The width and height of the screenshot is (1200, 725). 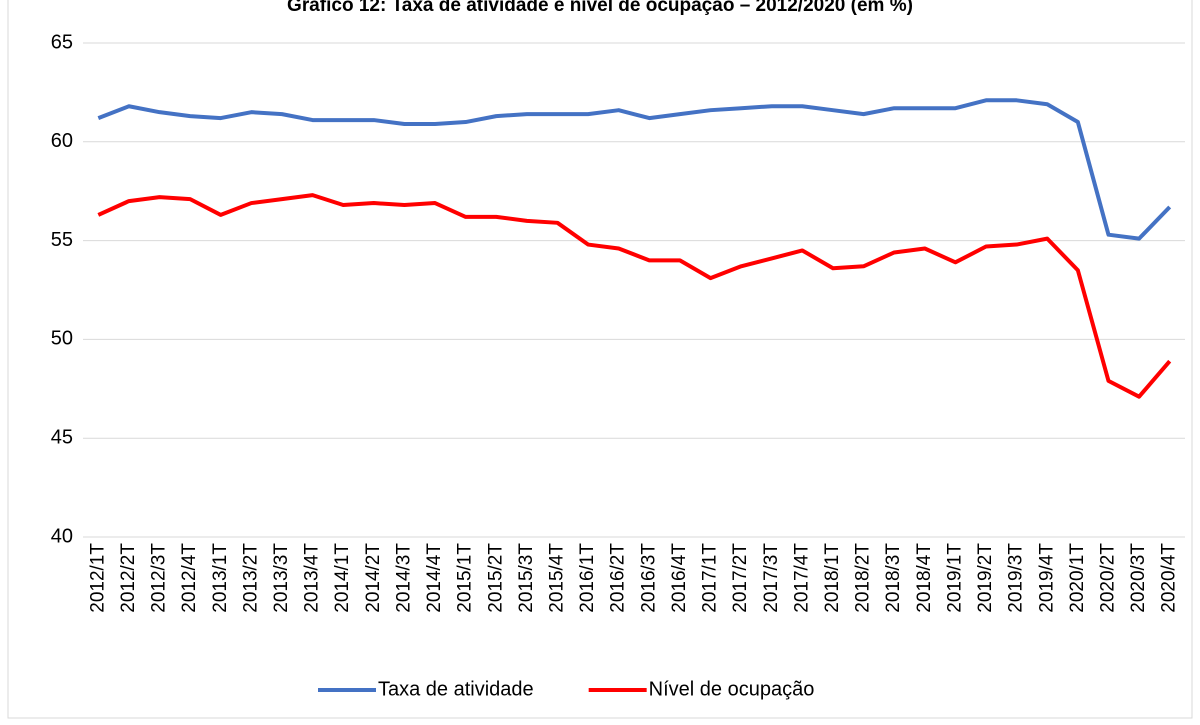 What do you see at coordinates (434, 578) in the screenshot?
I see `x-tick-label: 2014/4T` at bounding box center [434, 578].